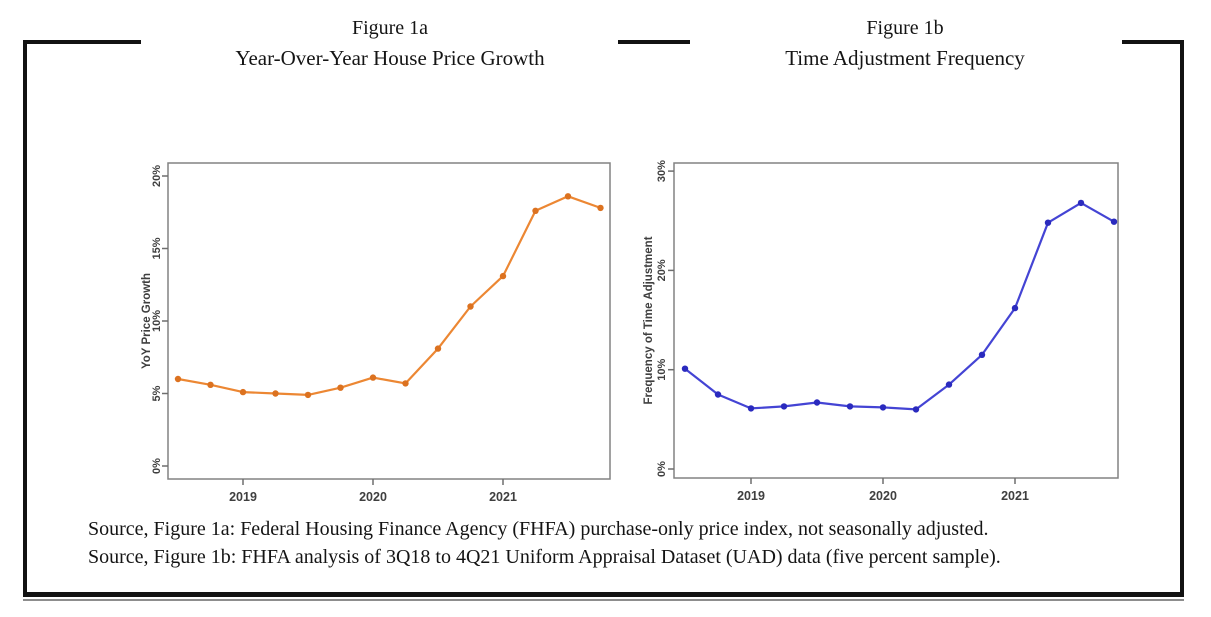  Describe the element at coordinates (899, 306) in the screenshot. I see `series-line-1b` at that location.